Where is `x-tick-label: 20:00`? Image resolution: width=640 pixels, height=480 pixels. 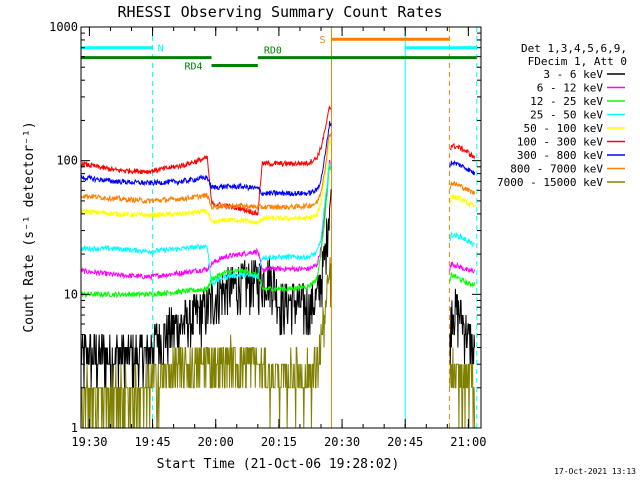 x-tick-label: 20:00 is located at coordinates (216, 442).